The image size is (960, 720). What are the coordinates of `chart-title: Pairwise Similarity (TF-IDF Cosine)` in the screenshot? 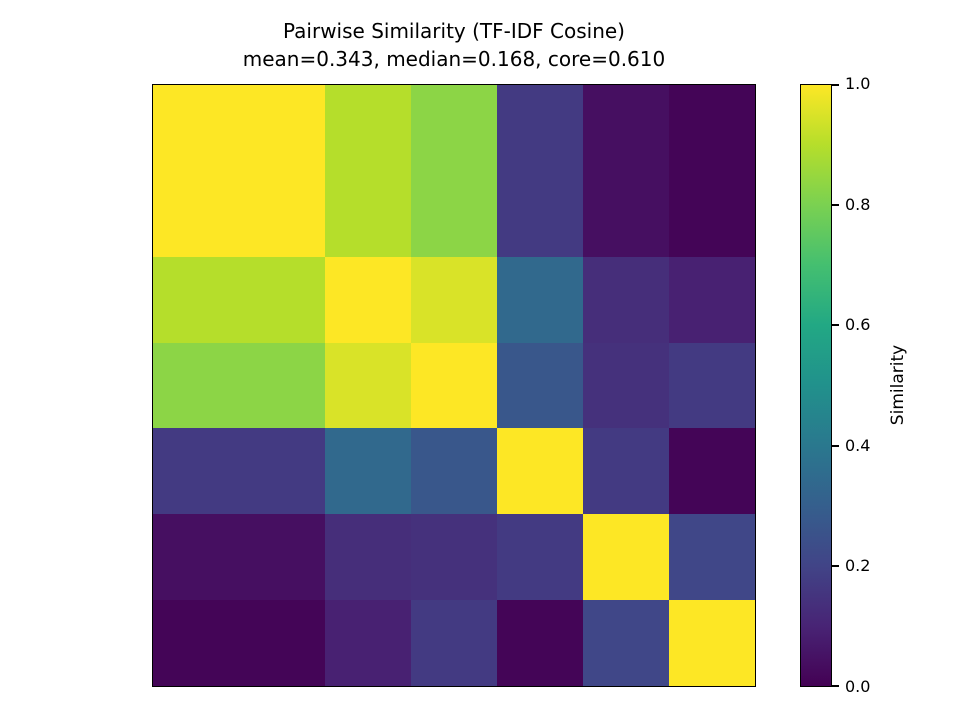 It's located at (454, 31).